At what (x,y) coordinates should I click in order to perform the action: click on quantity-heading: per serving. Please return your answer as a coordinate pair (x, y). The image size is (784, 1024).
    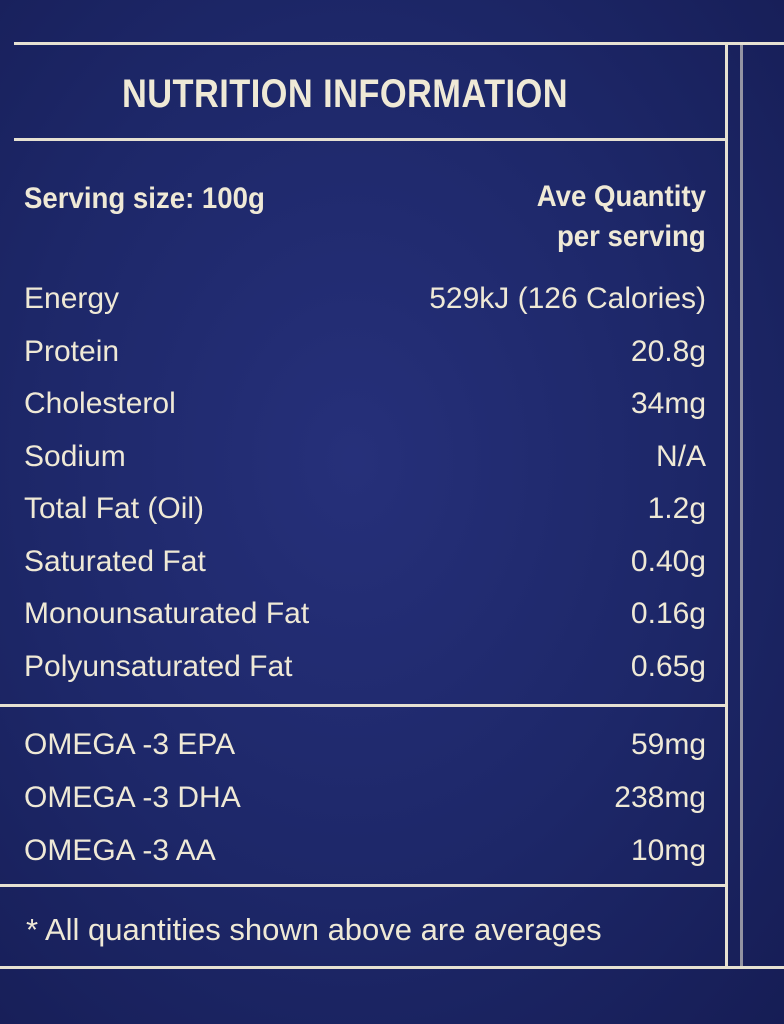
    Looking at the image, I should click on (631, 236).